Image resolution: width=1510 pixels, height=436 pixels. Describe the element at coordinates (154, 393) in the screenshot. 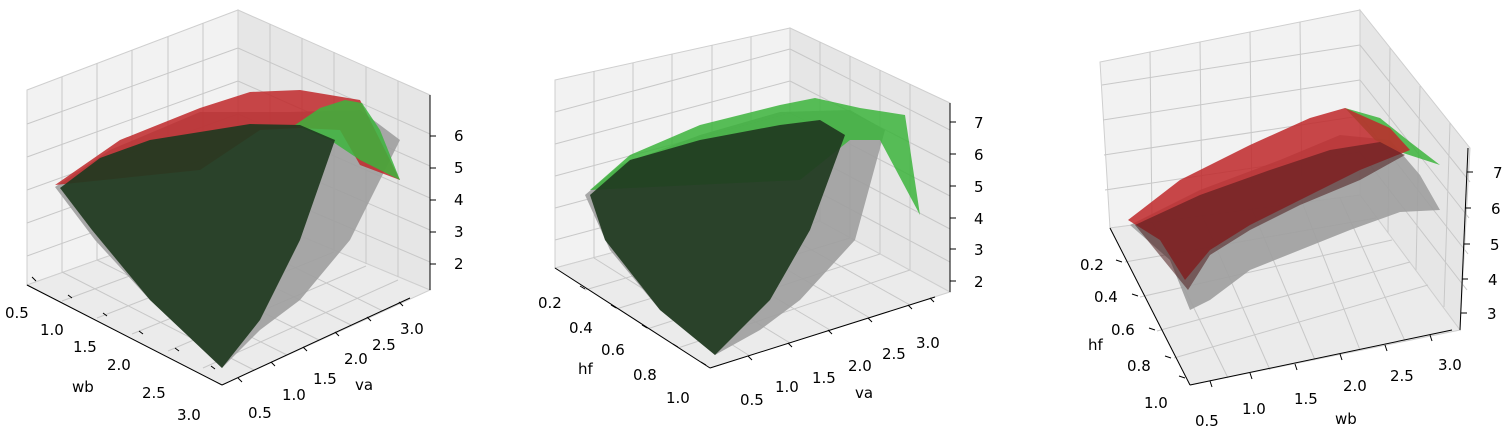

I see `x-tick-label: 2.5` at that location.